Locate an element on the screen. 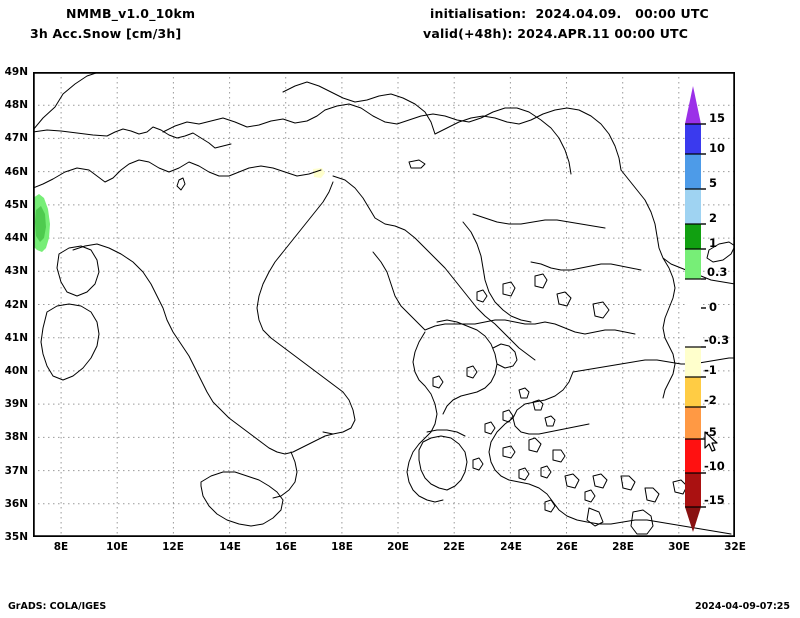  border-greece-north is located at coordinates (480, 325).